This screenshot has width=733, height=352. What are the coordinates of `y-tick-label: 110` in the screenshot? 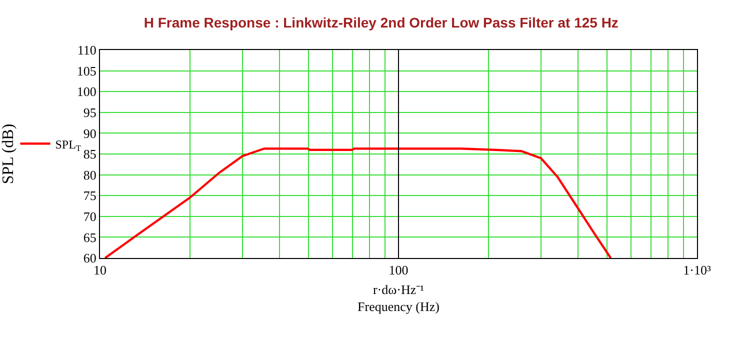 It's located at (86, 50).